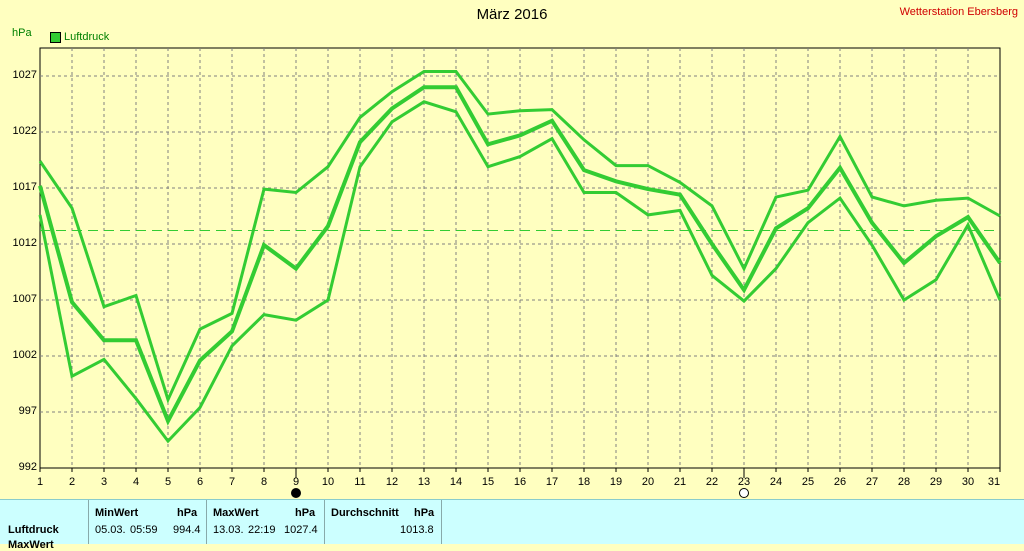  Describe the element at coordinates (24, 355) in the screenshot. I see `y-tick-label: 1002` at that location.